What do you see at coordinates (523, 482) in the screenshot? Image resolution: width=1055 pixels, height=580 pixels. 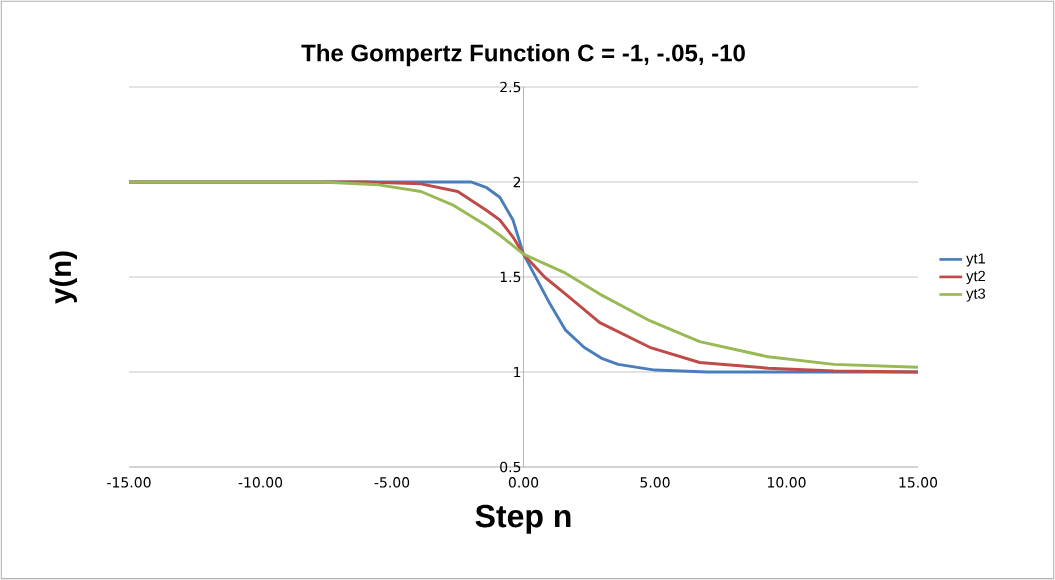 I see `x-tick-label: 0.00` at bounding box center [523, 482].